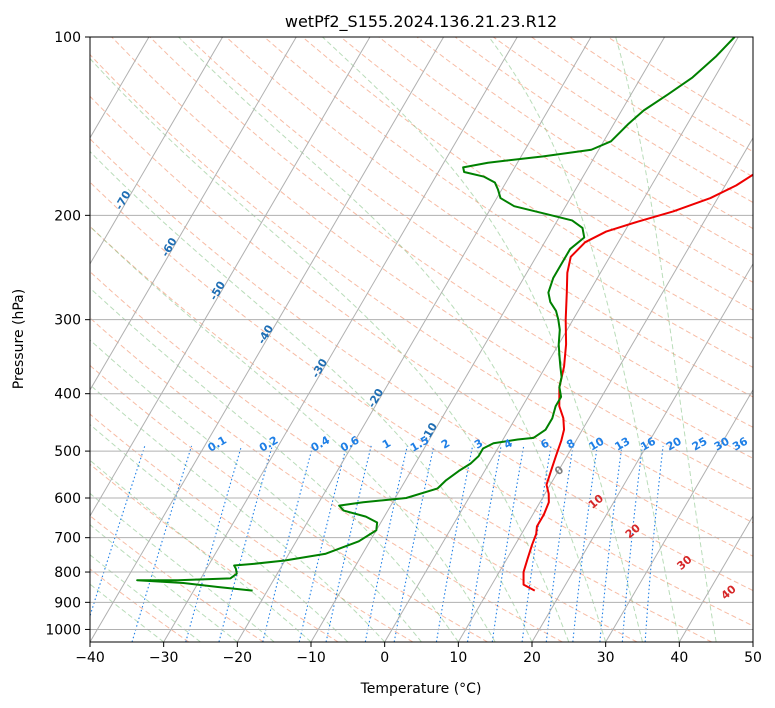 Image resolution: width=775 pixels, height=708 pixels. I want to click on x-tick-label: 30, so click(606, 658).